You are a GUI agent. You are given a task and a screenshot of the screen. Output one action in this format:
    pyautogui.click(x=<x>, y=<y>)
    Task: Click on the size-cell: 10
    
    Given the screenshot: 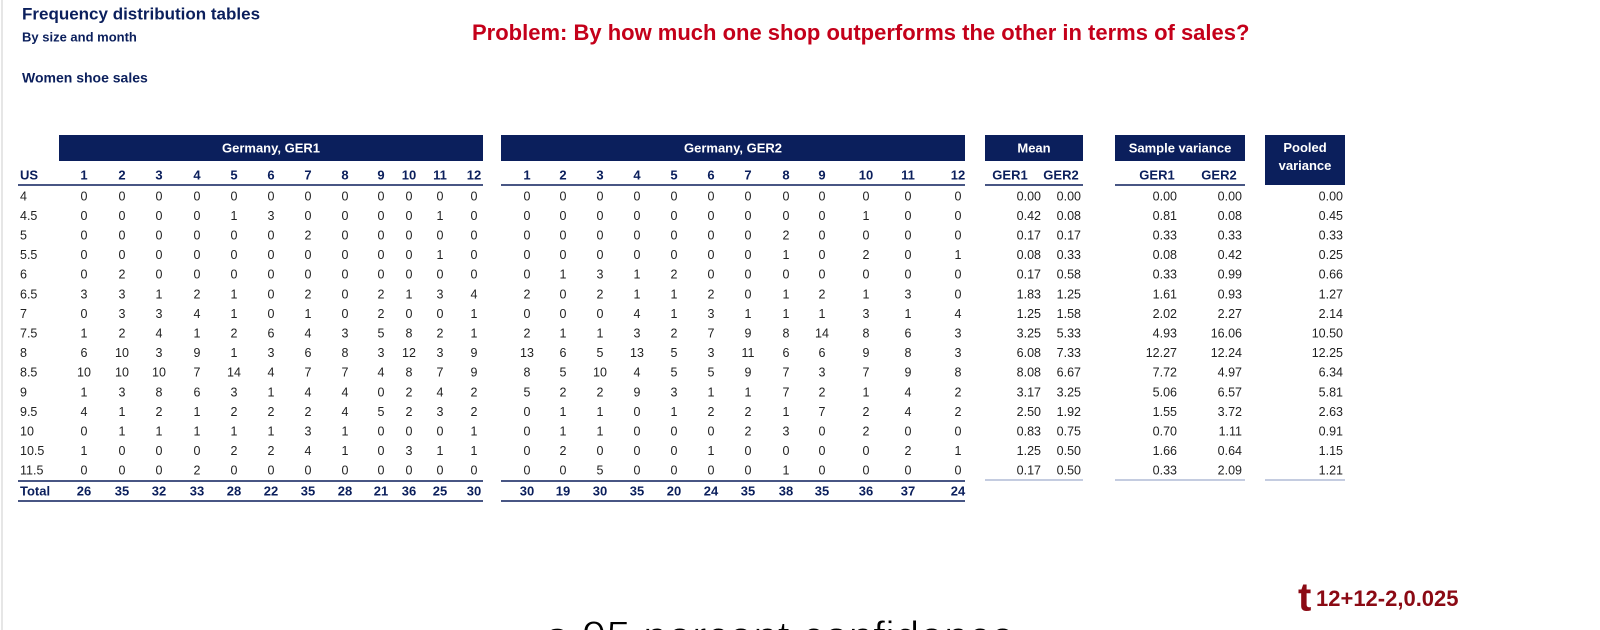 What is the action you would take?
    pyautogui.click(x=27, y=431)
    